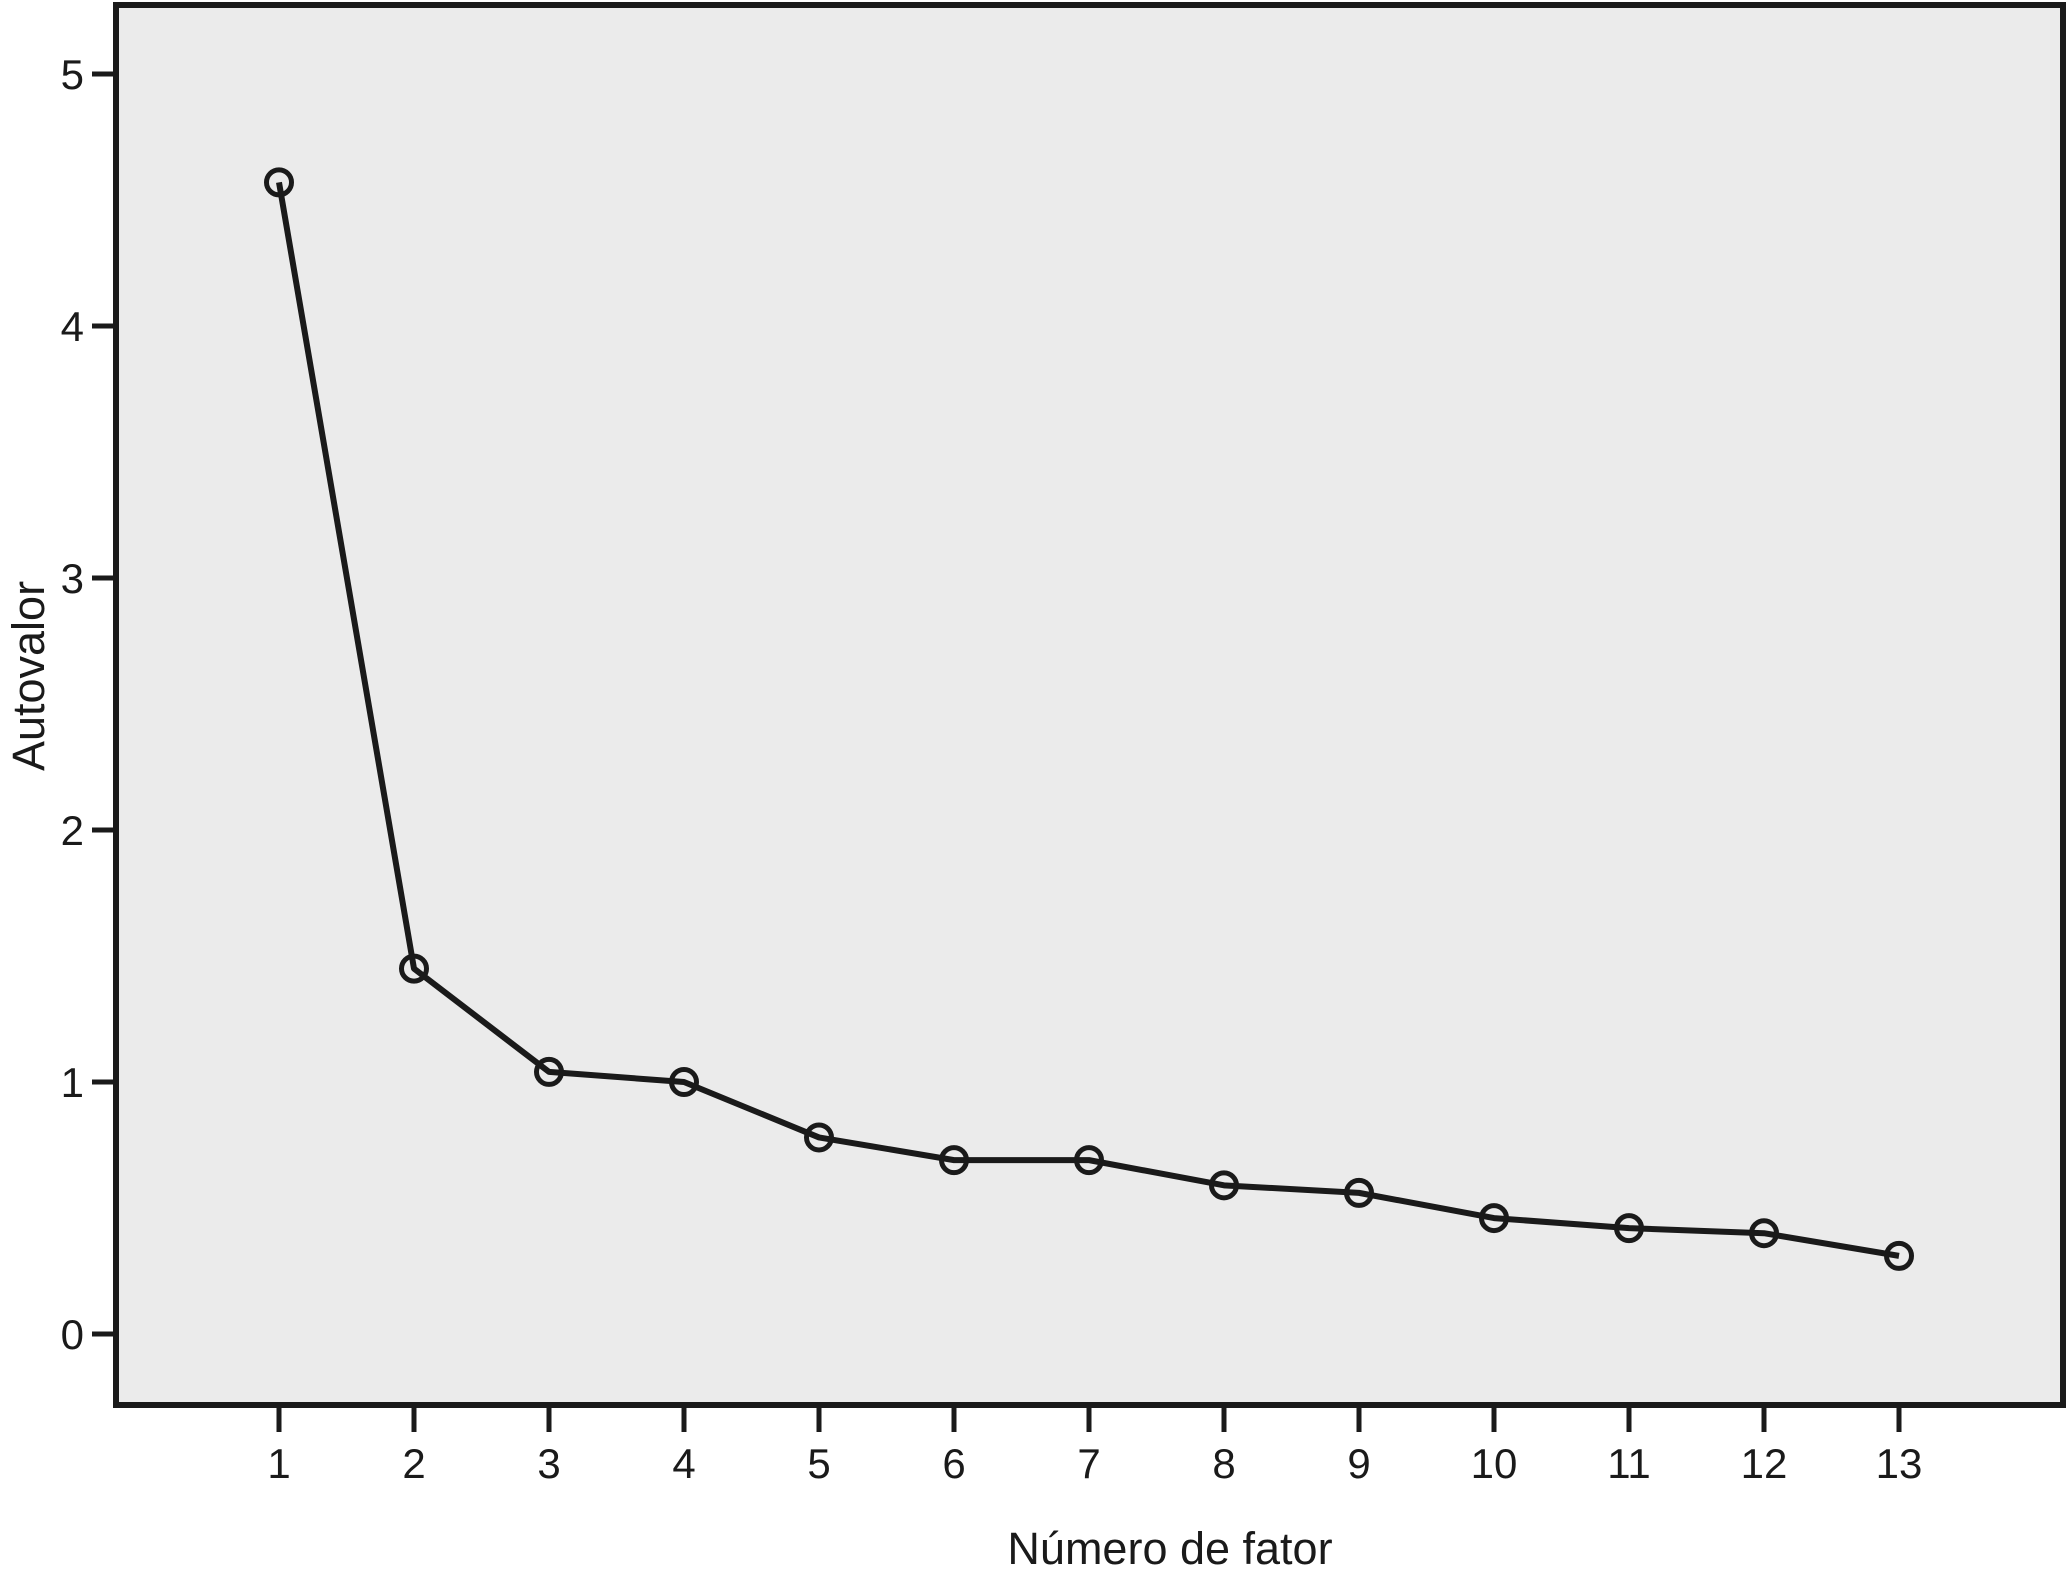  Describe the element at coordinates (88, 704) in the screenshot. I see `y-axis-ticks: 0 1 2 3 4 5` at that location.